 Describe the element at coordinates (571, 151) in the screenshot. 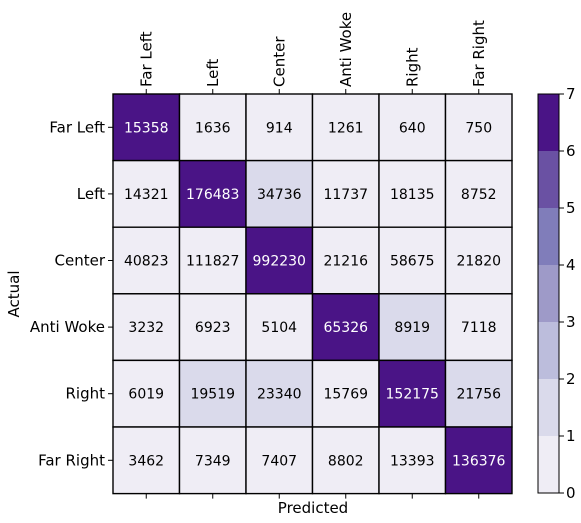

I see `colorbar-tick-label: 6` at that location.